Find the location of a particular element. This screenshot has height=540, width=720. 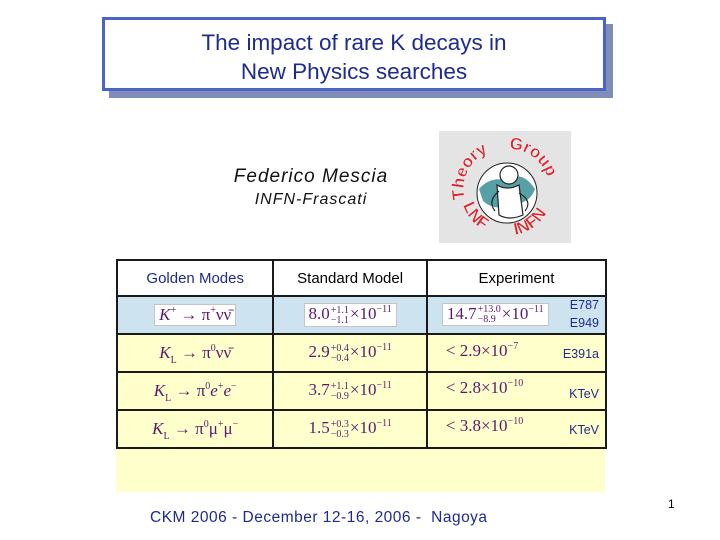

mode-cell: K+ → π+νν̄ is located at coordinates (195, 315).